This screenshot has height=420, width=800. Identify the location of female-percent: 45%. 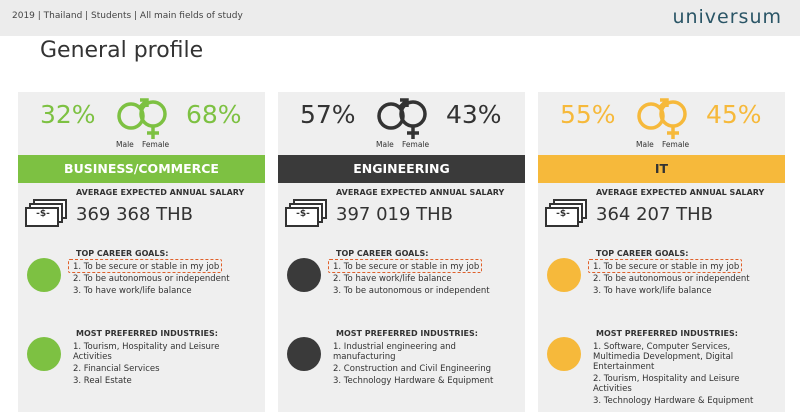
(734, 114).